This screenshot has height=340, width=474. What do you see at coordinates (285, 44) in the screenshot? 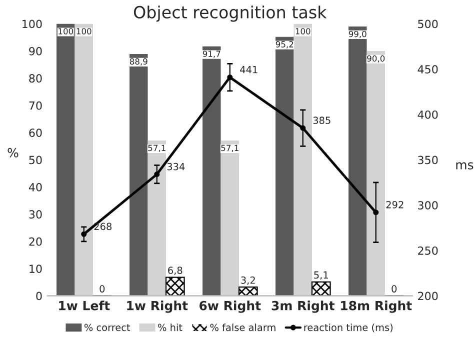
I see `data-label: 95,2` at bounding box center [285, 44].